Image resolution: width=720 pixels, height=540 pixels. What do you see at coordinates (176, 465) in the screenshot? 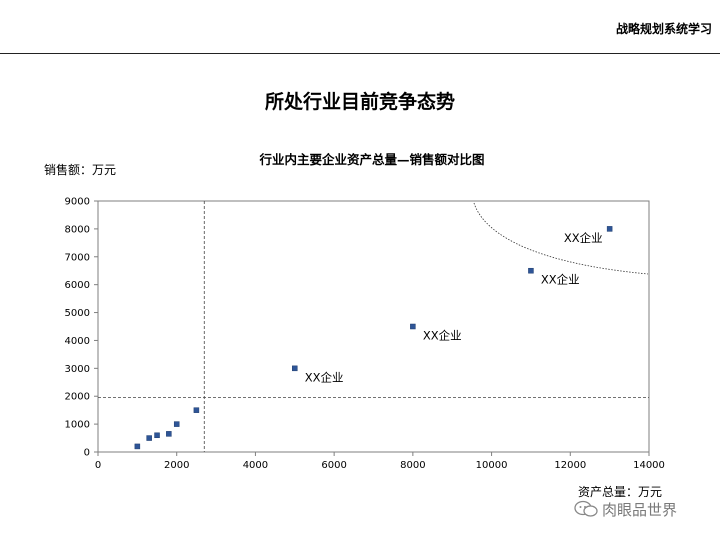
I see `x-tick-label: 2000` at bounding box center [176, 465].